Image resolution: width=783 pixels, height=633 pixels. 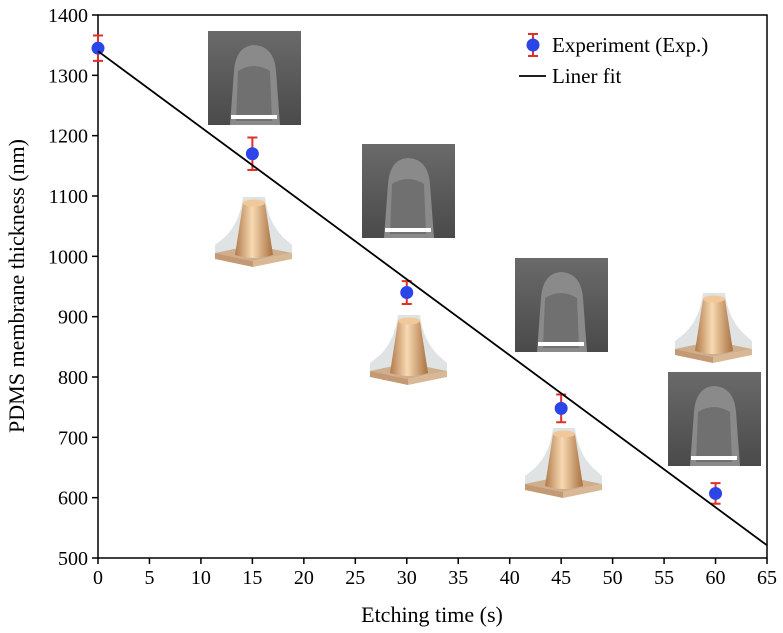 I want to click on y-tick-label: 1100, so click(x=68, y=197).